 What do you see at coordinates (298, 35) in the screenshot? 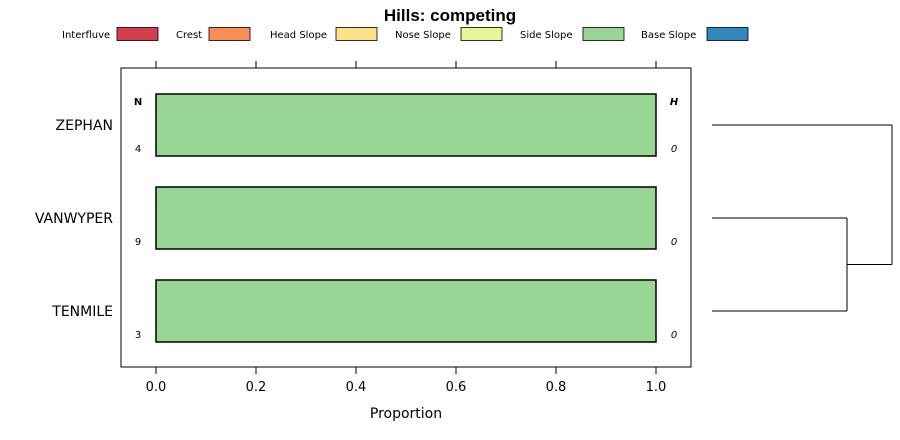
I see `legend-label-head-slope: Head Slope` at bounding box center [298, 35].